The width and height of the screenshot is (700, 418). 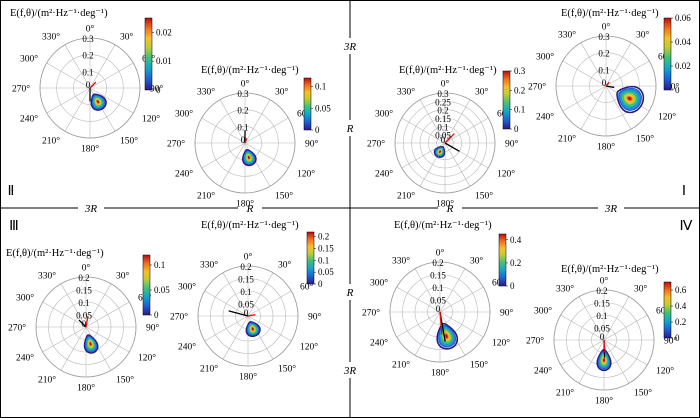 I want to click on angle-tick-label: 150°, so click(x=643, y=392).